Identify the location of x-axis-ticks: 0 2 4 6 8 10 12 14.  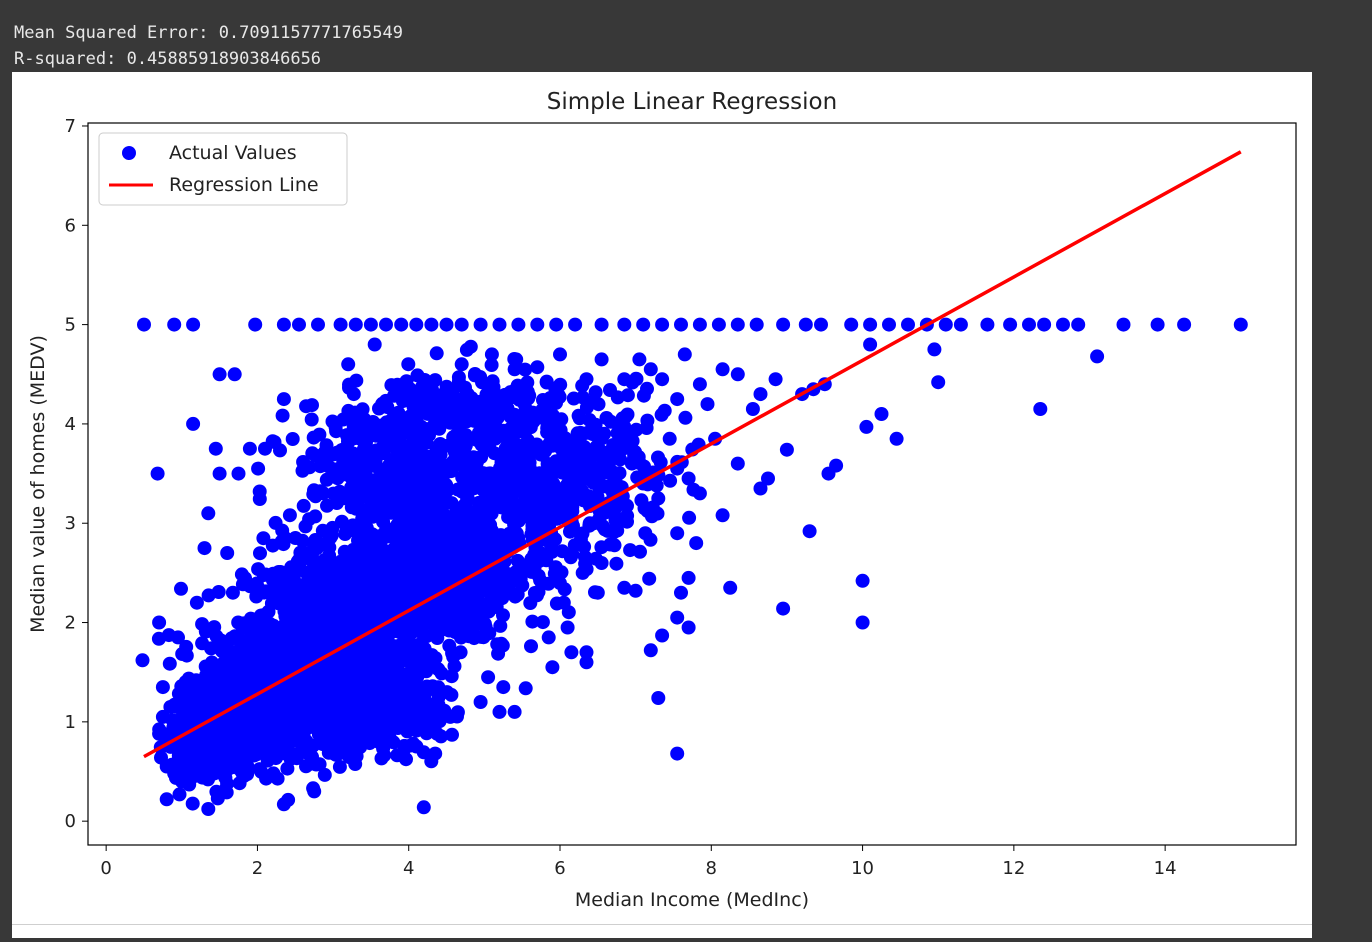
(638, 862).